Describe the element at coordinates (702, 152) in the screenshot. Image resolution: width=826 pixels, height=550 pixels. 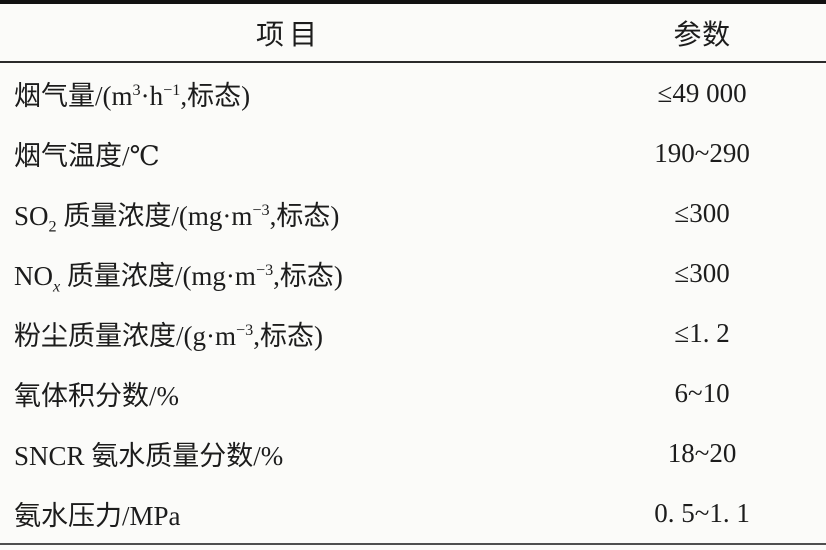
I see `row-value: 190~290` at that location.